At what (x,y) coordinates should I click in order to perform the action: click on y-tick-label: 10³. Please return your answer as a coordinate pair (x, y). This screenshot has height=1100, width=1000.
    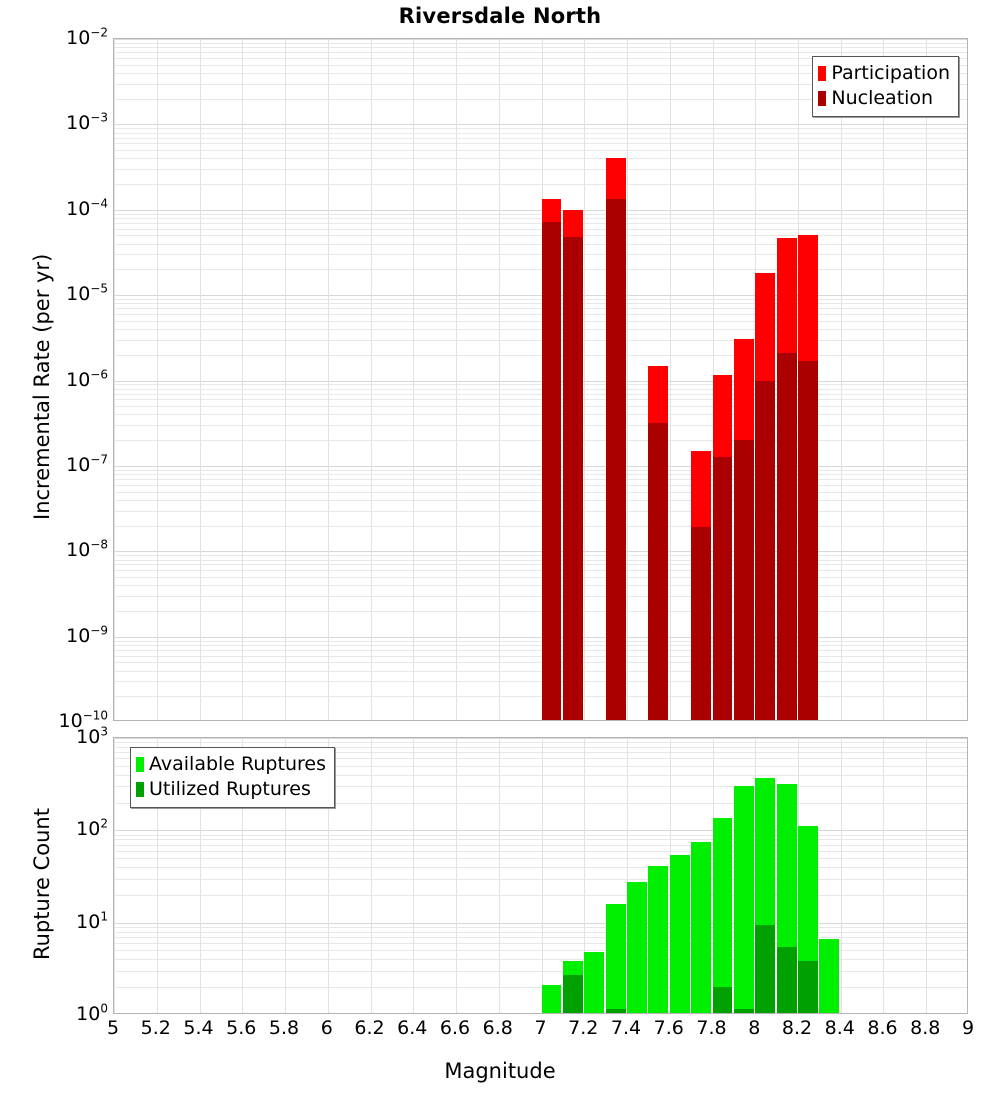
    Looking at the image, I should click on (92, 736).